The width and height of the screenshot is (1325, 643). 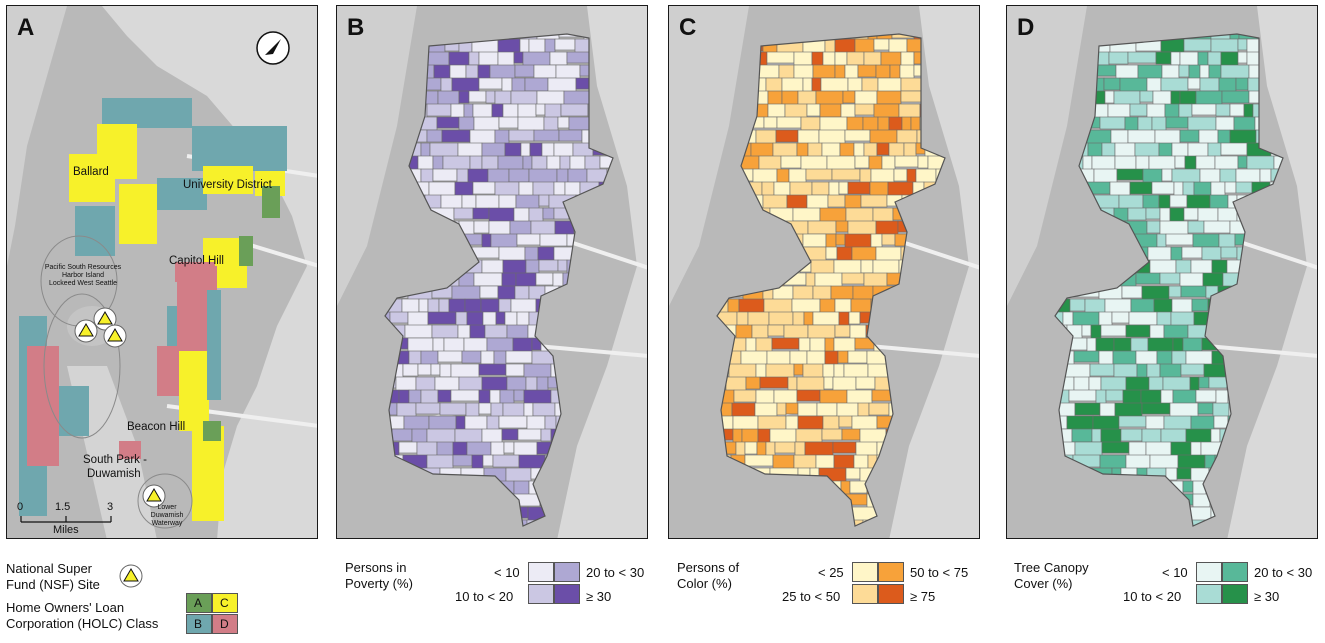 I want to click on canopy-swatch-lt10, so click(x=1209, y=572).